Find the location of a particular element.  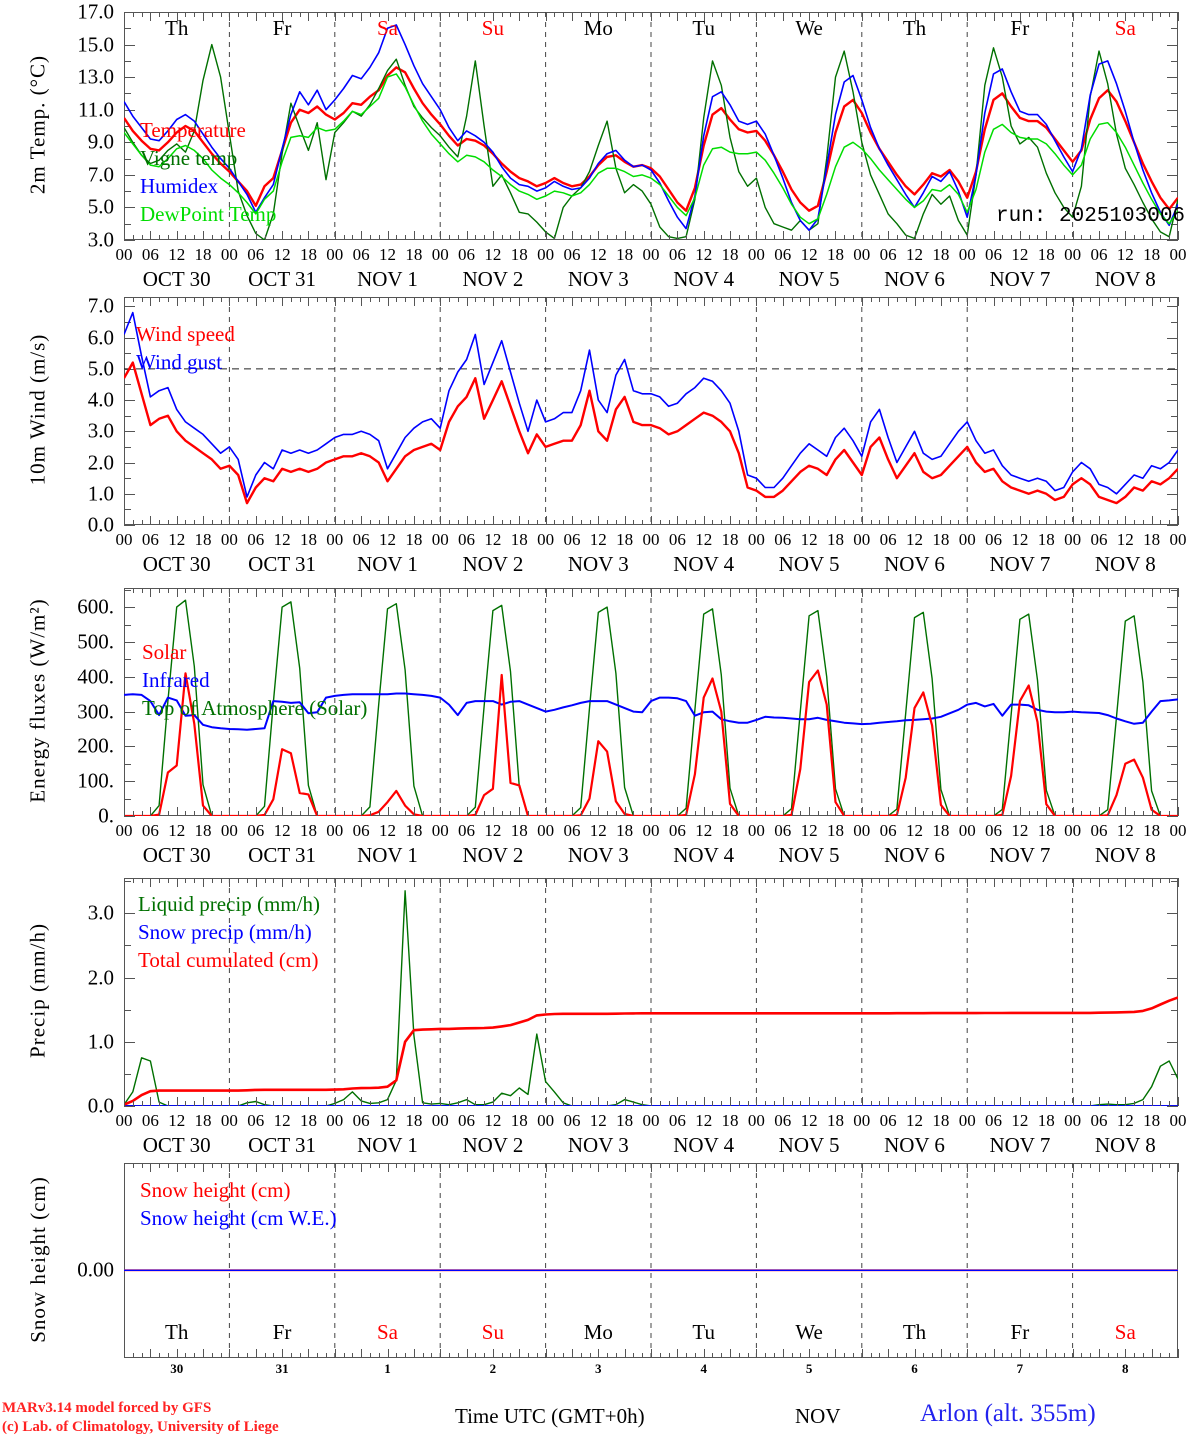

x-day-label-temperature-8: NOV 7 is located at coordinates (1020, 279).